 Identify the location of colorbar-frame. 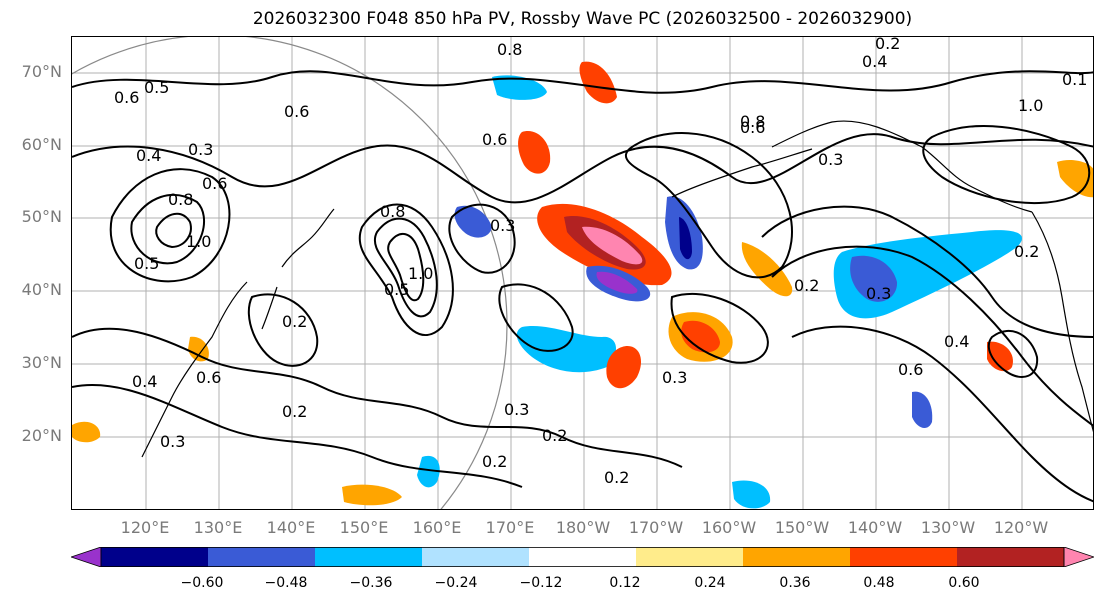
(582, 557).